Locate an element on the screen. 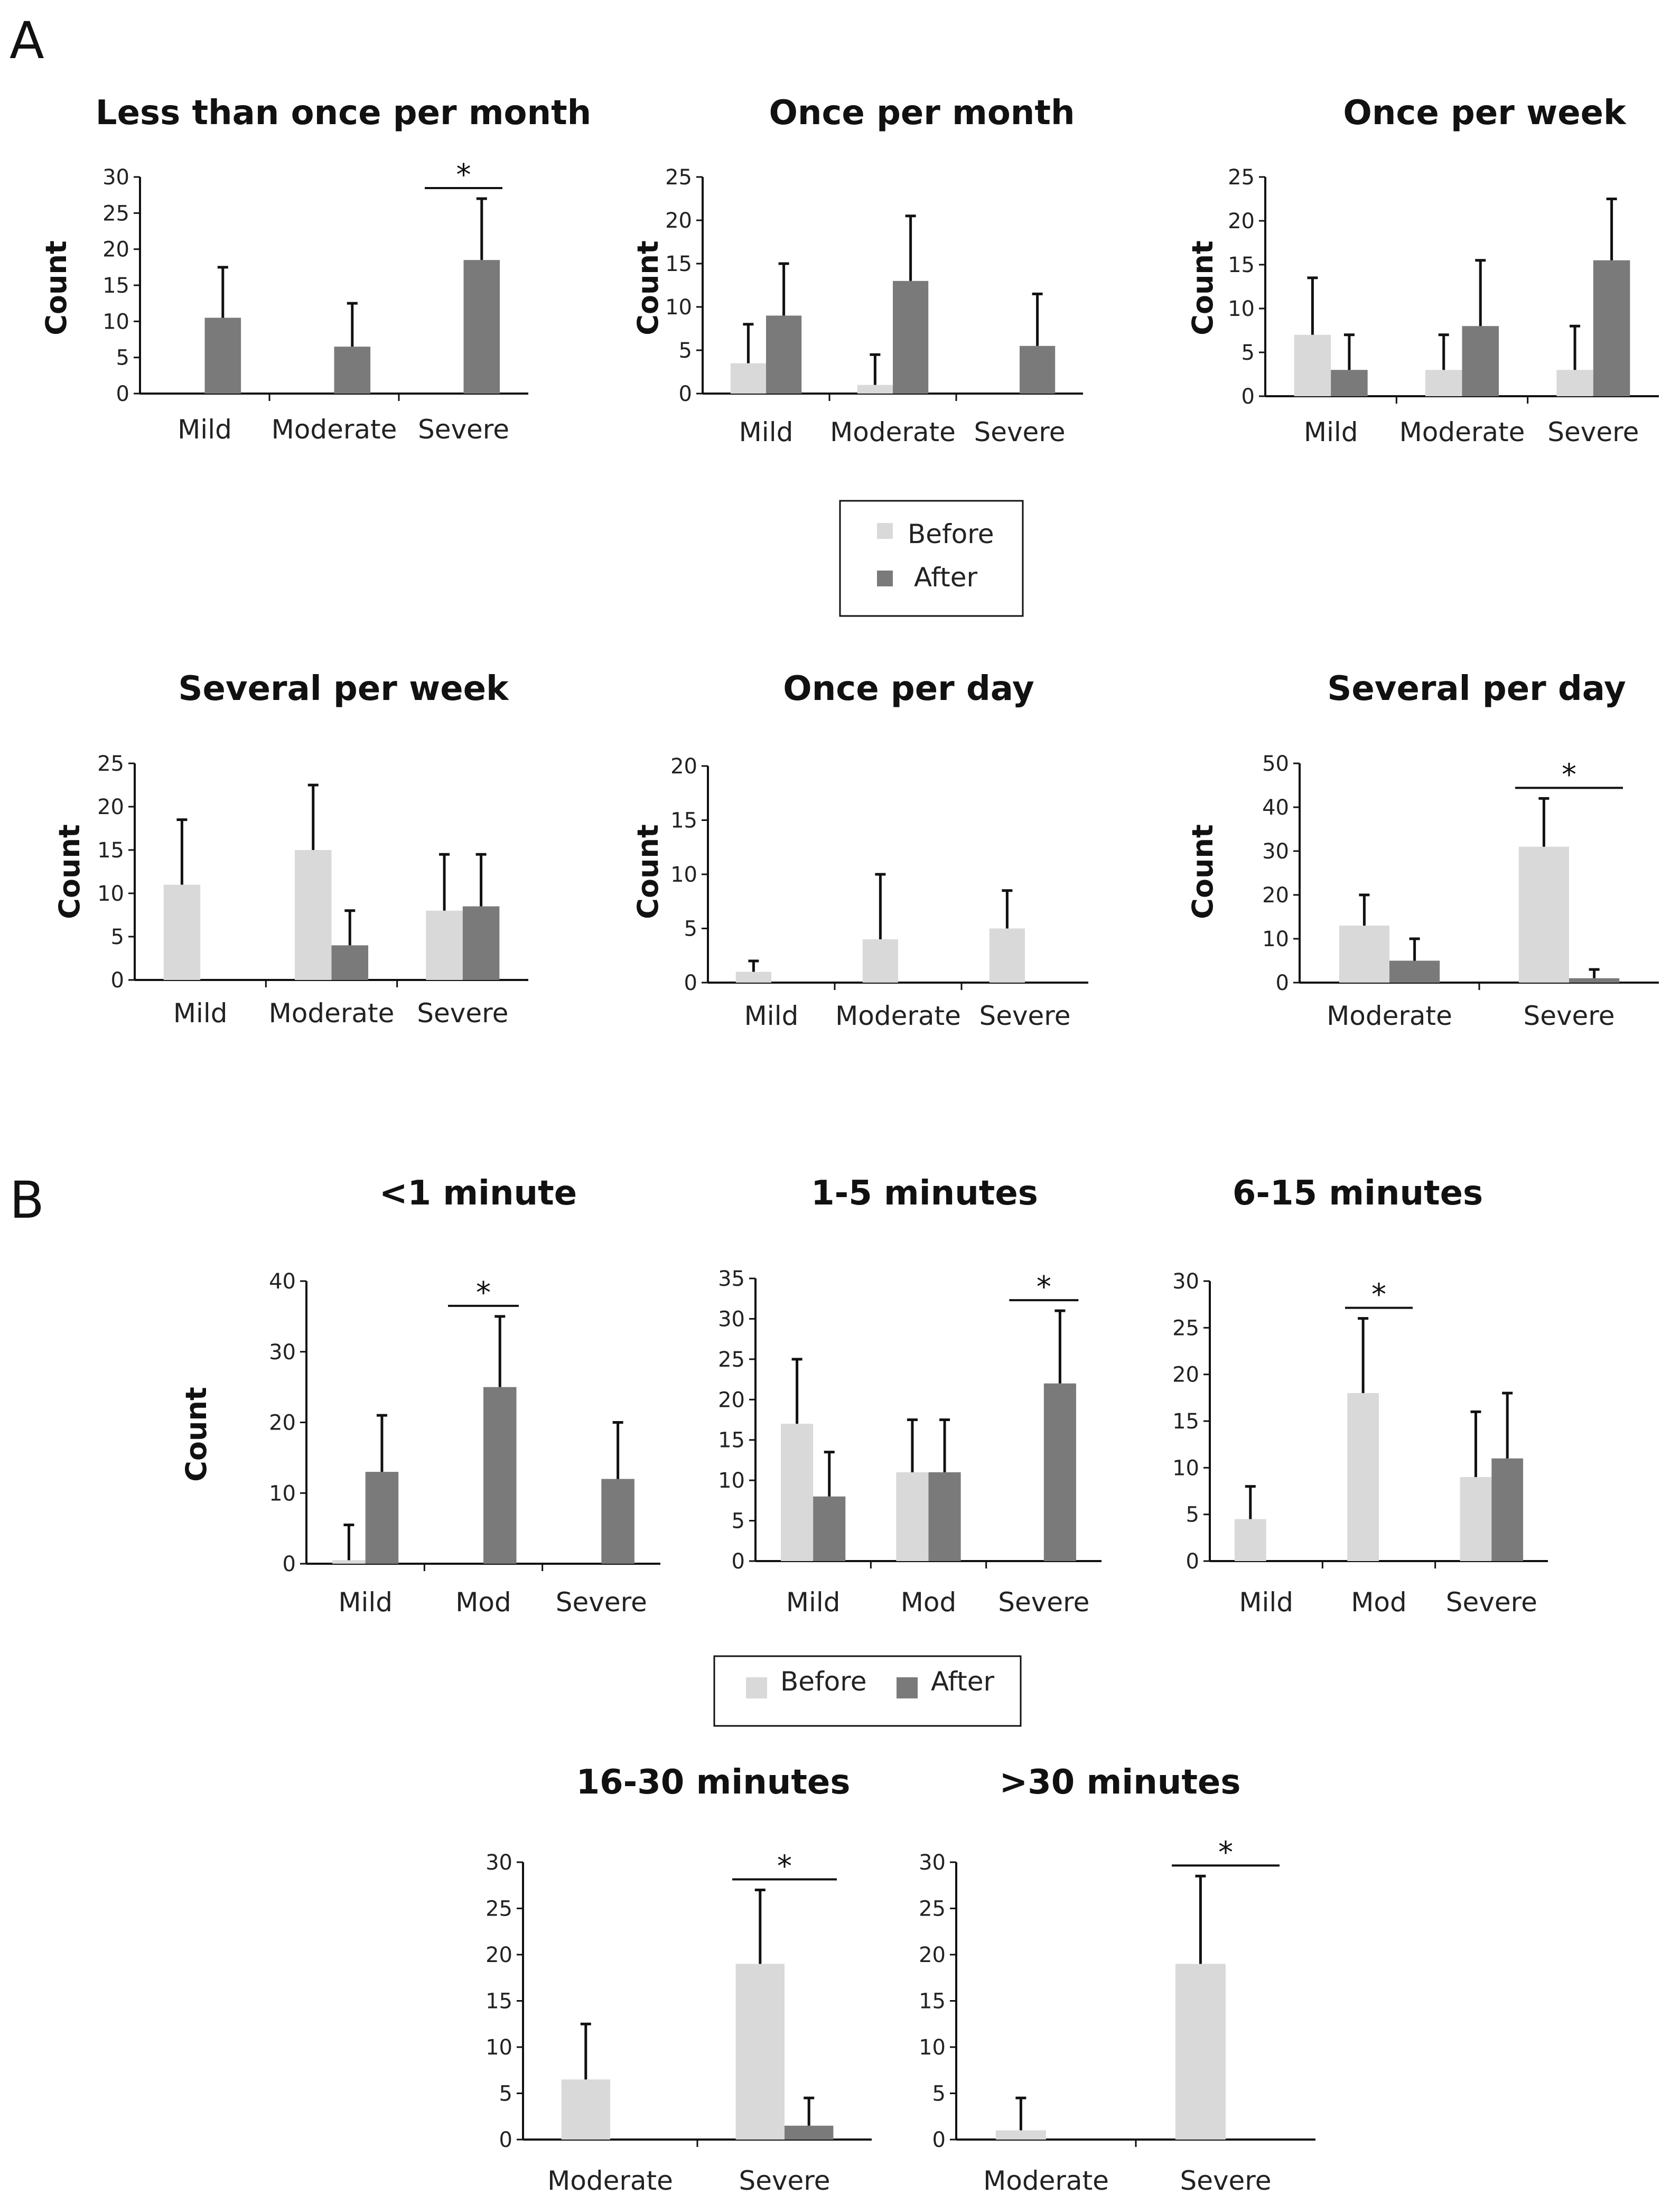  chart-9: 6-15 minutes 0 5 10 15 20 25 30 Mild Mod * Severe is located at coordinates (1360, 1396).